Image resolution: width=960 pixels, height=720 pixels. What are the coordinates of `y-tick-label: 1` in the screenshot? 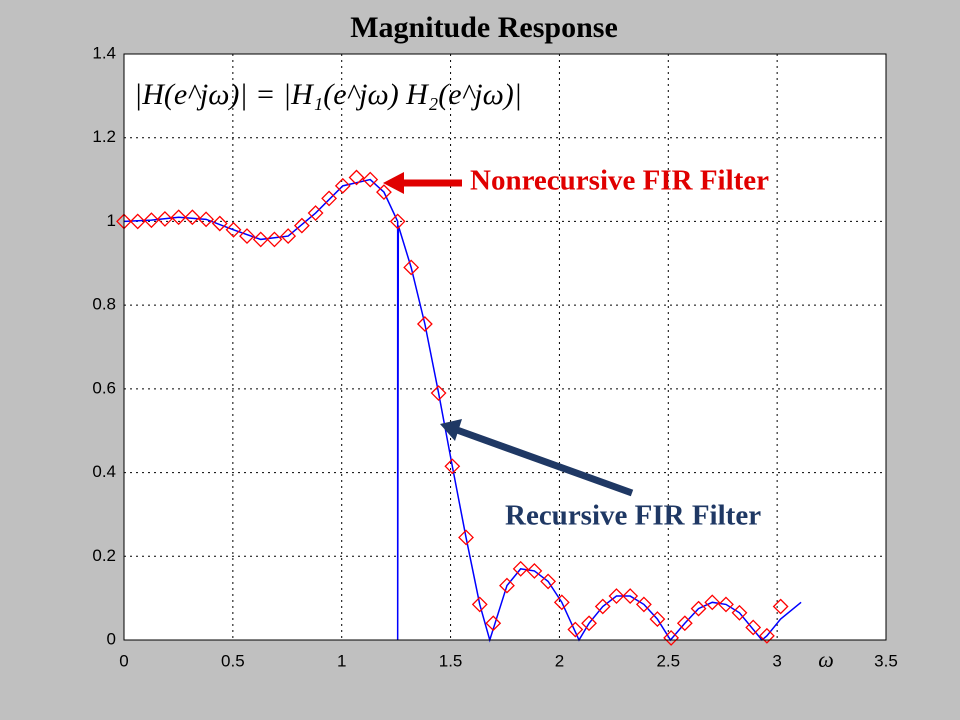 It's located at (111, 220).